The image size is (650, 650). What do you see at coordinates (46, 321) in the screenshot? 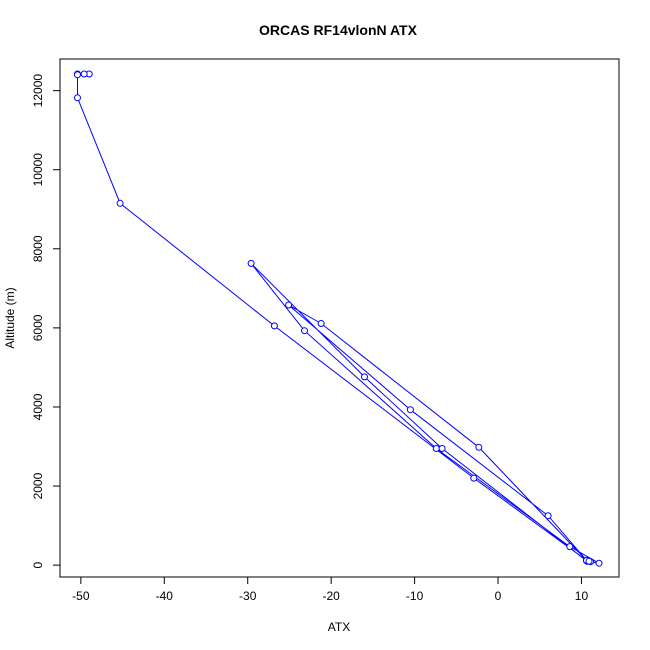
I see `y-axis: 0 2000 4000 6000 8000 10000 12000` at bounding box center [46, 321].